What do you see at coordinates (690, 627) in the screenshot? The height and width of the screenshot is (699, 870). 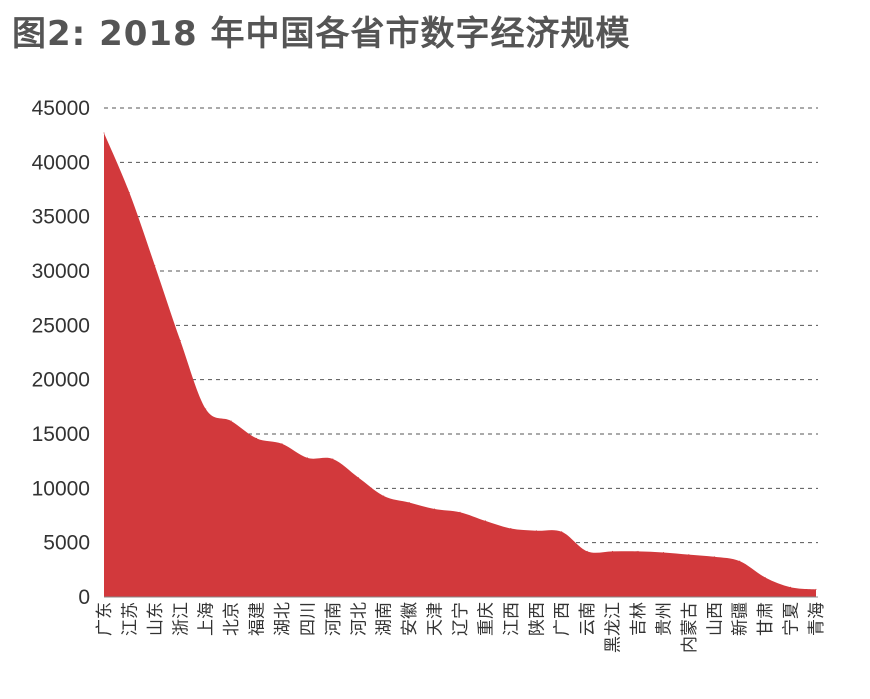 I see `x-tick-label: 内蒙古` at bounding box center [690, 627].